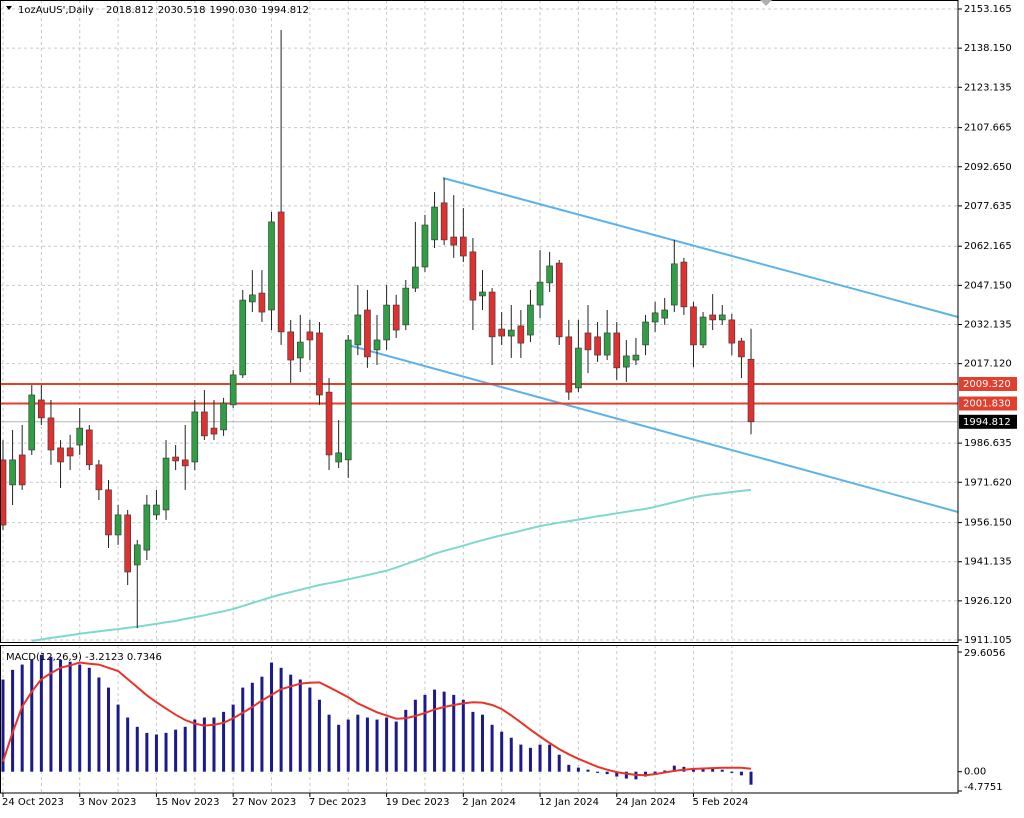 The width and height of the screenshot is (1024, 818). What do you see at coordinates (988, 421) in the screenshot?
I see `last-price-bg` at bounding box center [988, 421].